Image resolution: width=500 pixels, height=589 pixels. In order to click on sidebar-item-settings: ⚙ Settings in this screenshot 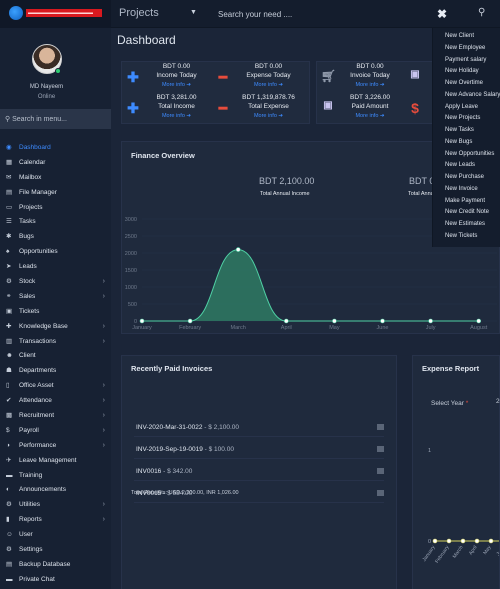, I will do `click(55, 550)`.